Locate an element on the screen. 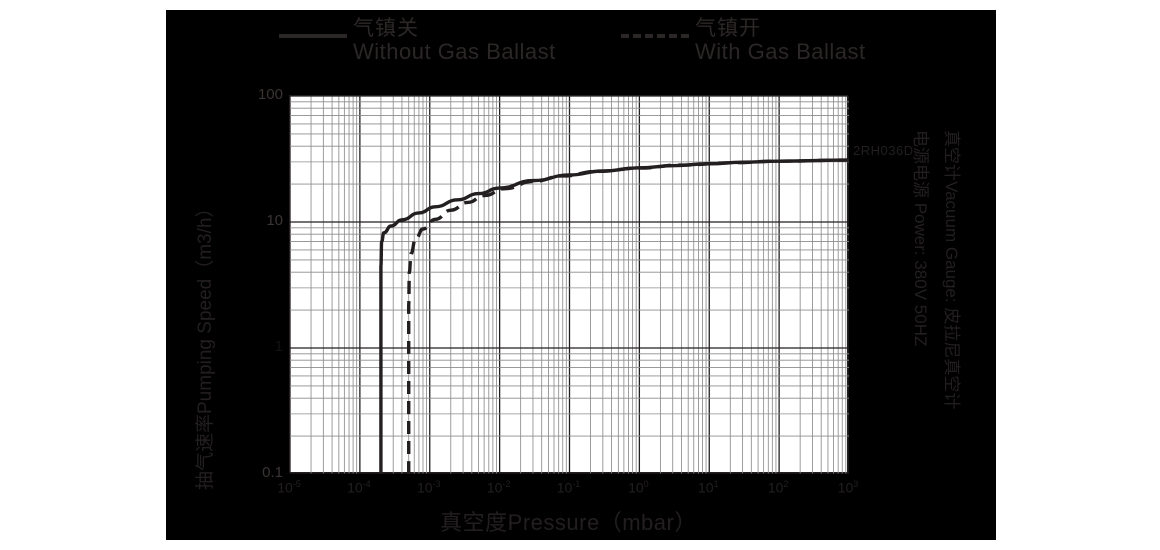  legend-item-with-gas-ballast: 气镇开 With Gas Ballast is located at coordinates (743, 41).